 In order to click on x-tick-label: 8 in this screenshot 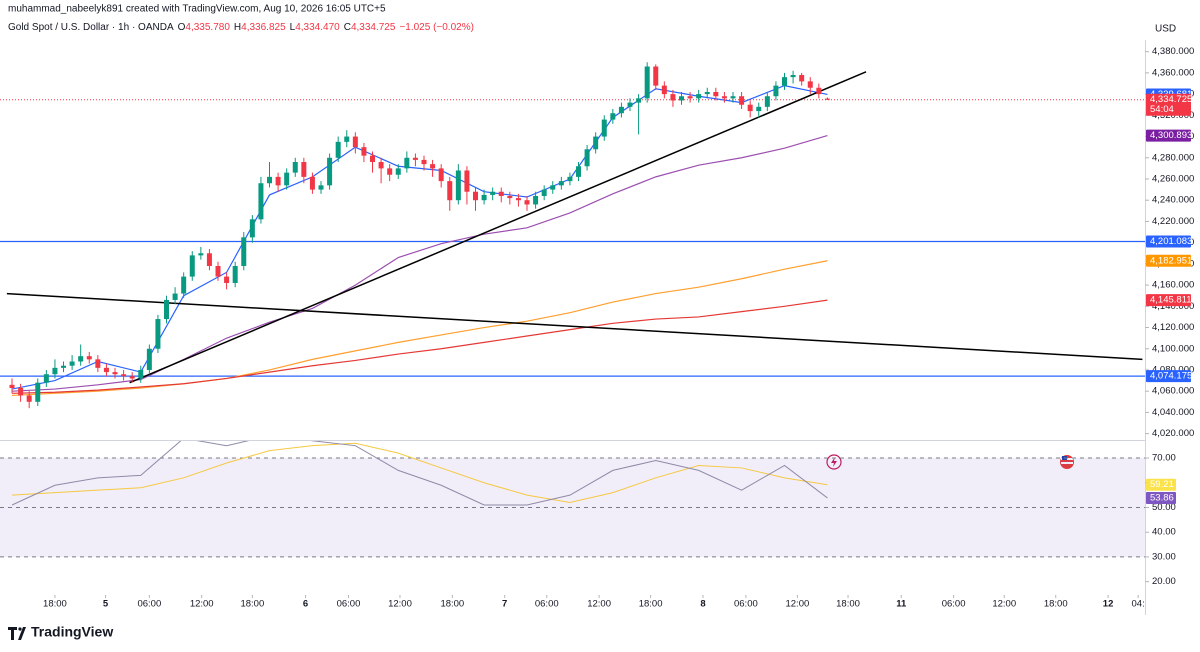, I will do `click(702, 604)`.